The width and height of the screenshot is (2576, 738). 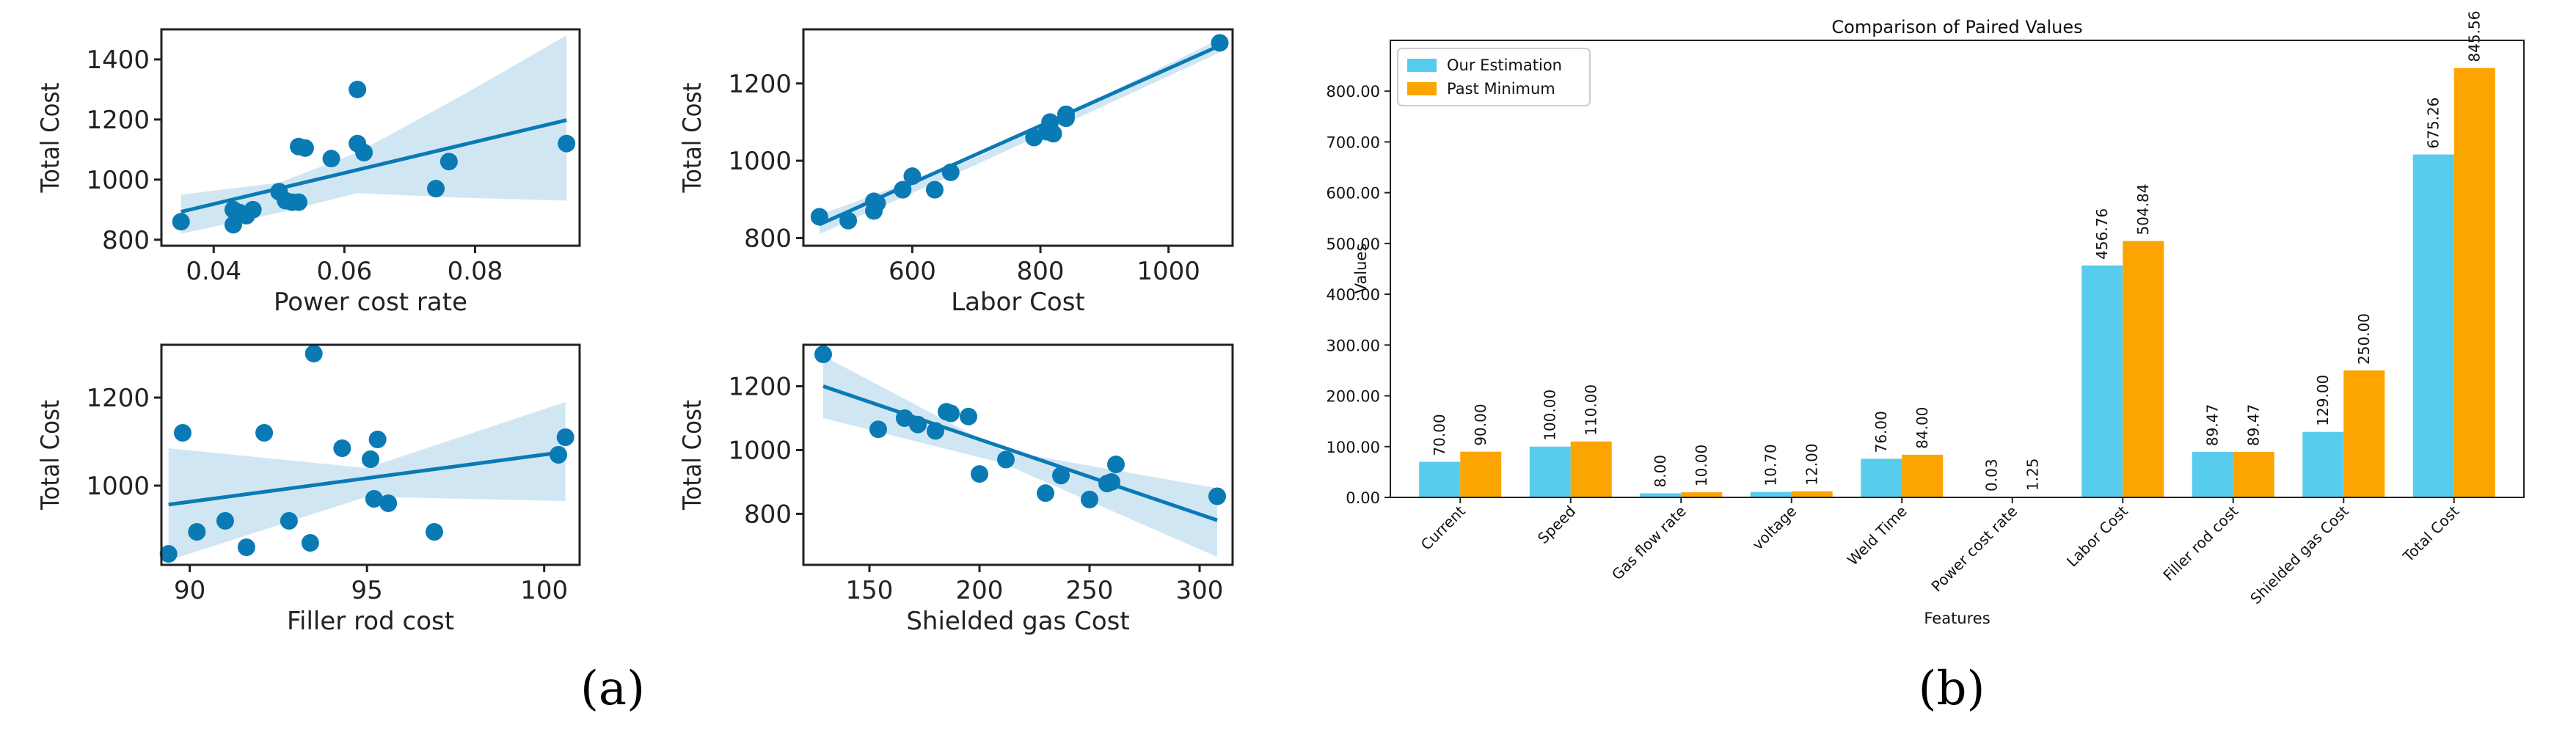 What do you see at coordinates (1354, 397) in the screenshot?
I see `y-tick-label: 200.00` at bounding box center [1354, 397].